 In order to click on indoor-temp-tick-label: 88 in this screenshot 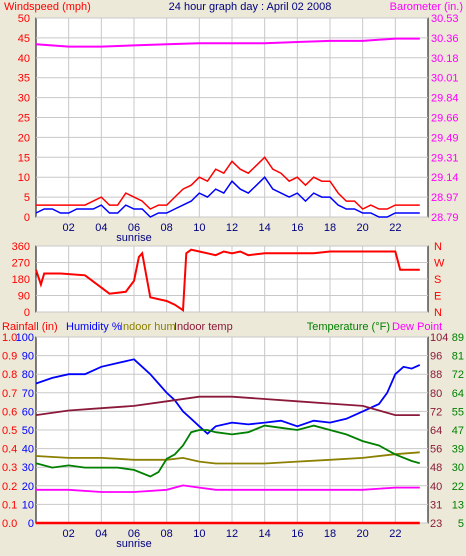, I will do `click(436, 375)`.